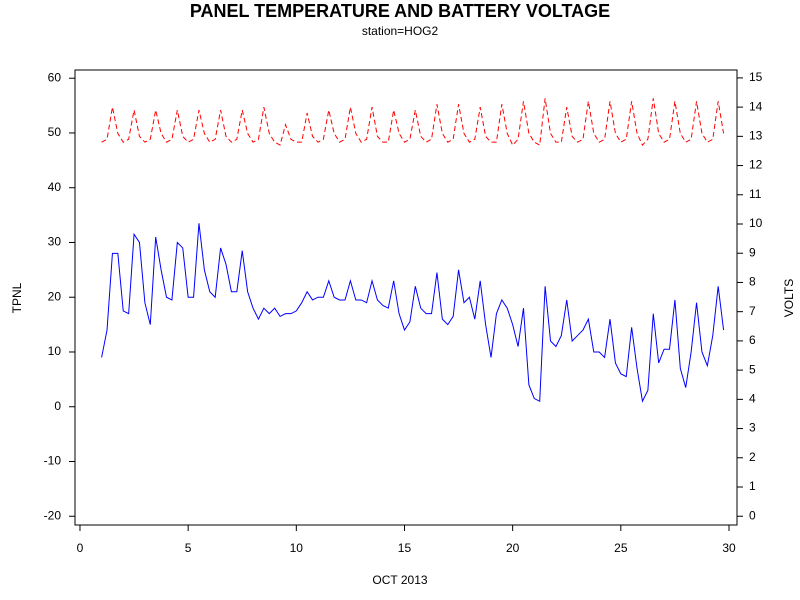 This screenshot has width=800, height=600. Describe the element at coordinates (400, 11) in the screenshot. I see `chart-title: PANEL TEMPERATURE AND BATTERY VOLTAGE` at that location.